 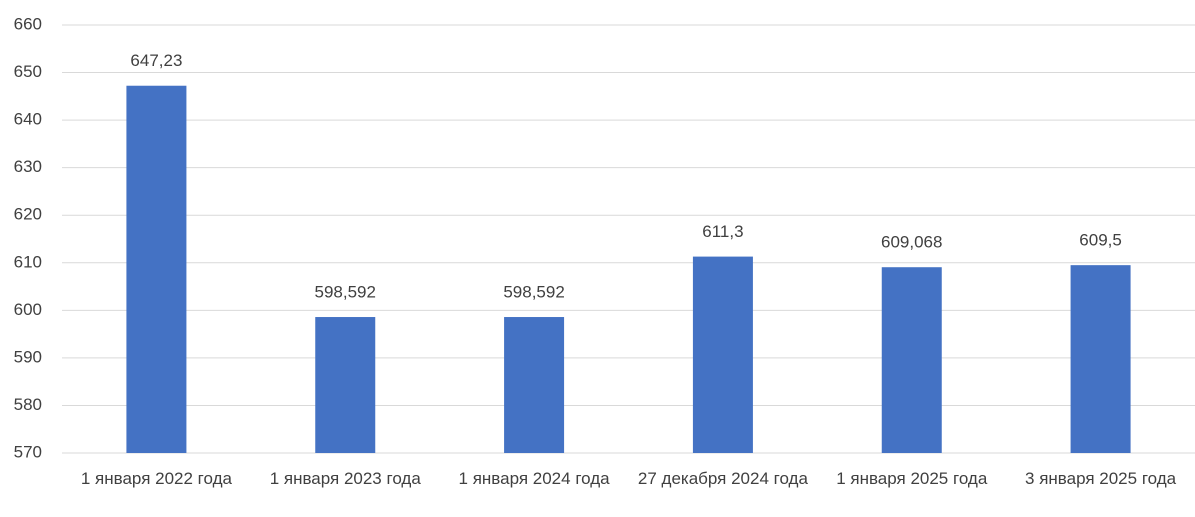 What do you see at coordinates (911, 242) in the screenshot?
I see `value-label: 609,068` at bounding box center [911, 242].